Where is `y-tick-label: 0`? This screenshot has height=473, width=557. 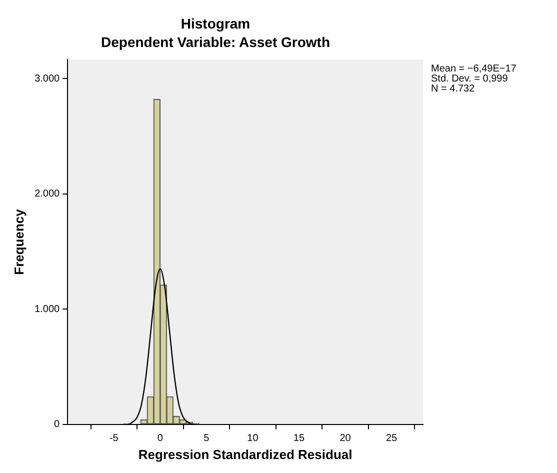 y-tick-label: 0 is located at coordinates (57, 424).